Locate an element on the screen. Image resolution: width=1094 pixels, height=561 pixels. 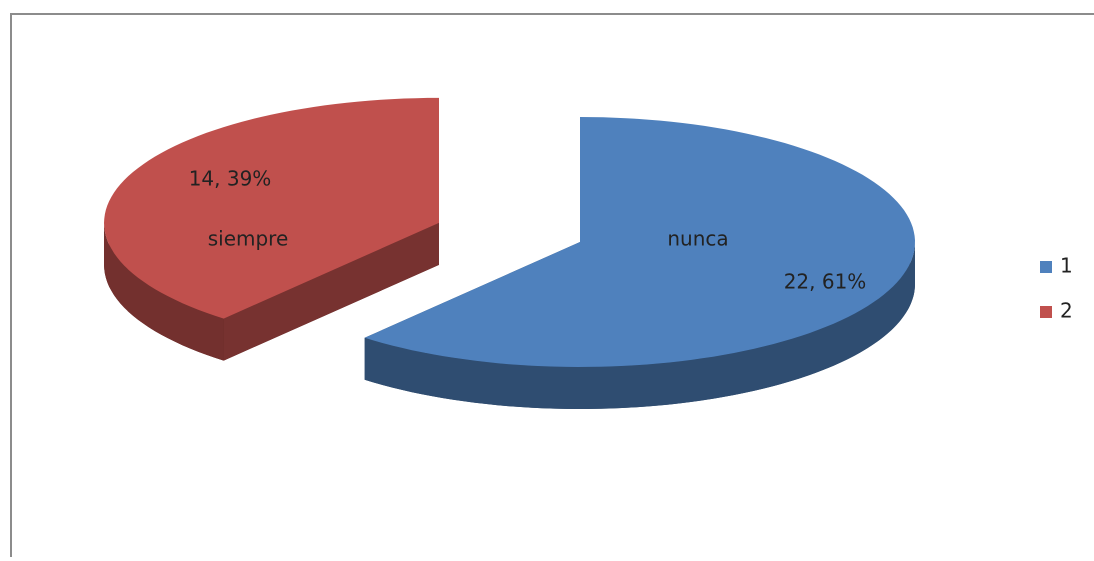
legend-label: 2 is located at coordinates (1066, 311).